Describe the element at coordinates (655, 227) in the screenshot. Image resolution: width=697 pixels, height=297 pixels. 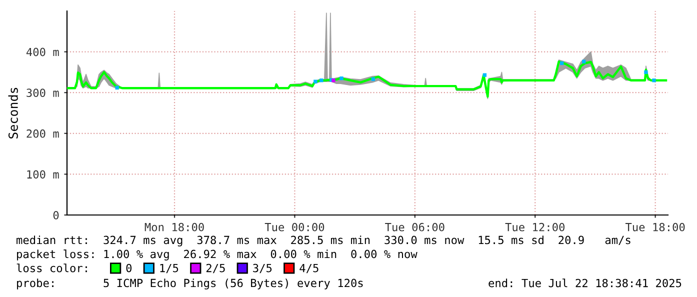
I see `x-tick-label: Tue 18:00` at that location.